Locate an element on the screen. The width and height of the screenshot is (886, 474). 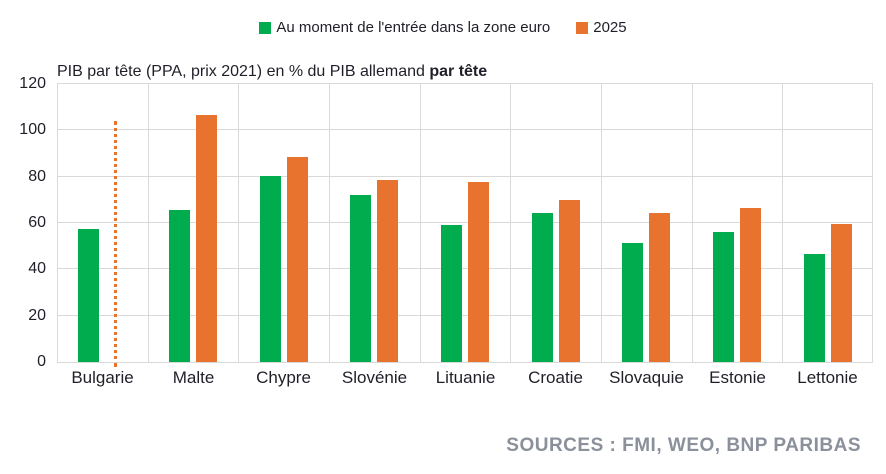
y-tick-label: 100 is located at coordinates (32, 129).